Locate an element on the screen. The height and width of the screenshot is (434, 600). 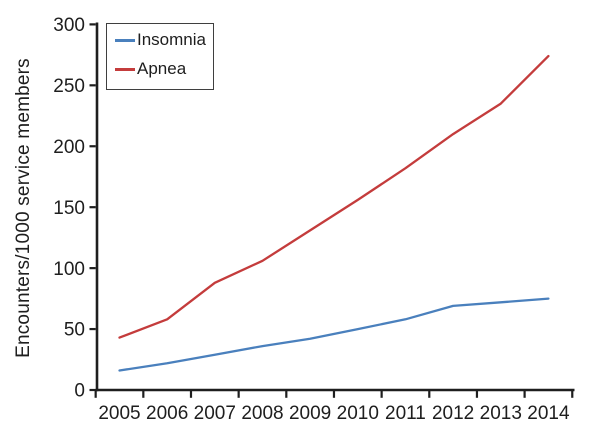
y-tick-label: 250 is located at coordinates (69, 86).